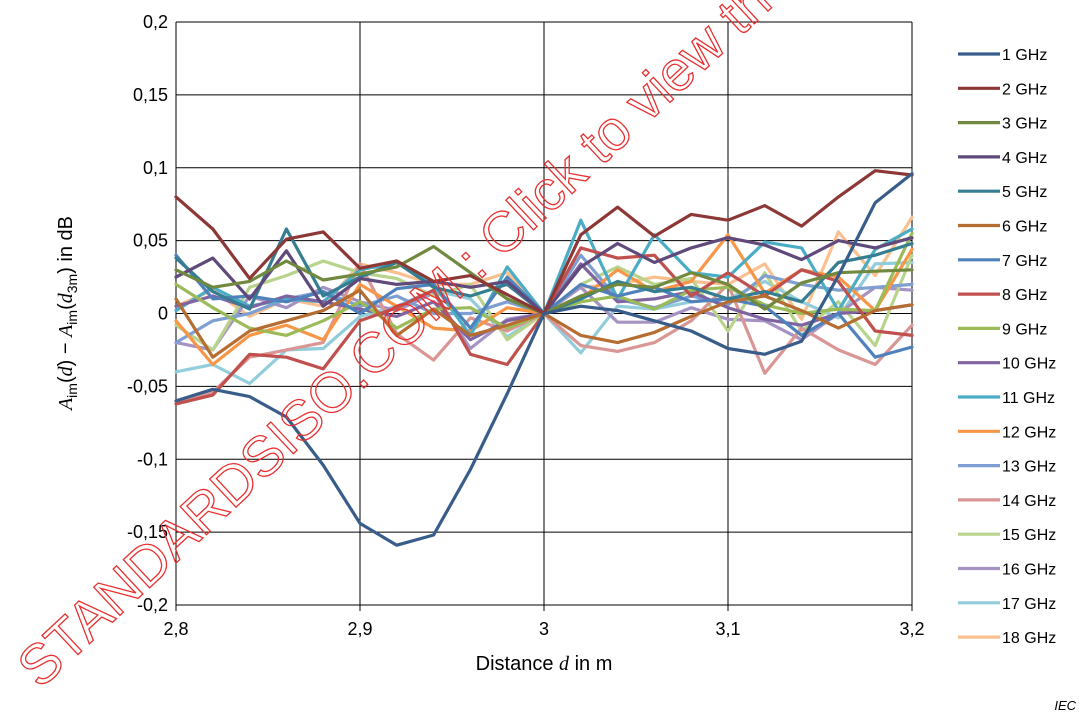  What do you see at coordinates (175, 629) in the screenshot?
I see `x-tick-label: 2,8` at bounding box center [175, 629].